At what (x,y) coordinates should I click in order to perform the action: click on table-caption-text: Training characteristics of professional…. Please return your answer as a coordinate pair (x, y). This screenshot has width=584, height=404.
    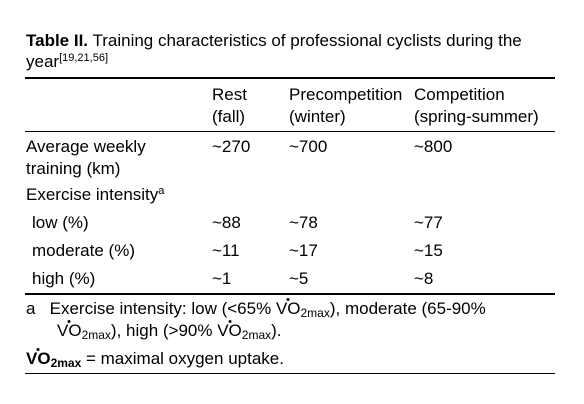
    Looking at the image, I should click on (274, 51).